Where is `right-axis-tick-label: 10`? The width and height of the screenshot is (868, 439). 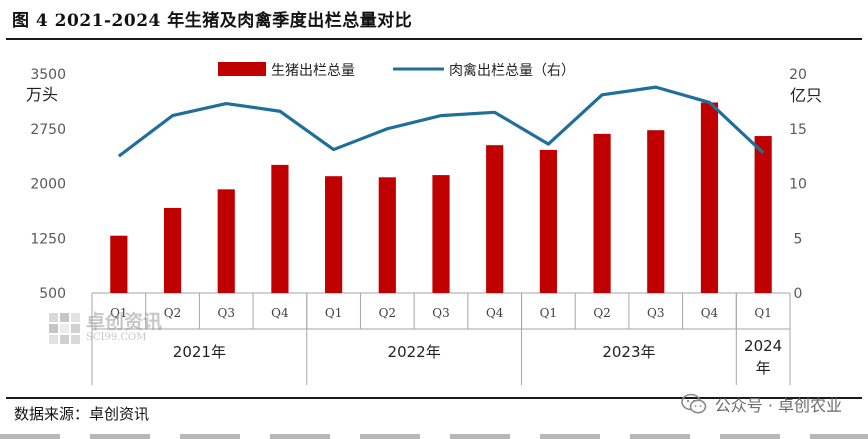
right-axis-tick-label: 10 is located at coordinates (798, 185).